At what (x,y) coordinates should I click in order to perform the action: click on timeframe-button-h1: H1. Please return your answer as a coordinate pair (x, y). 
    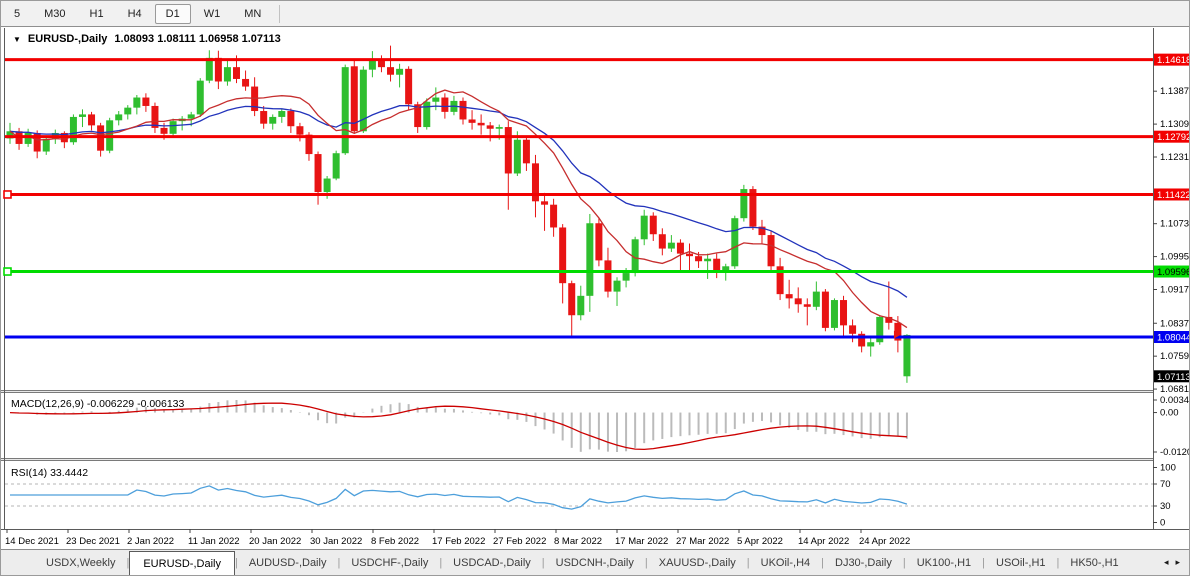
    Looking at the image, I should click on (96, 13).